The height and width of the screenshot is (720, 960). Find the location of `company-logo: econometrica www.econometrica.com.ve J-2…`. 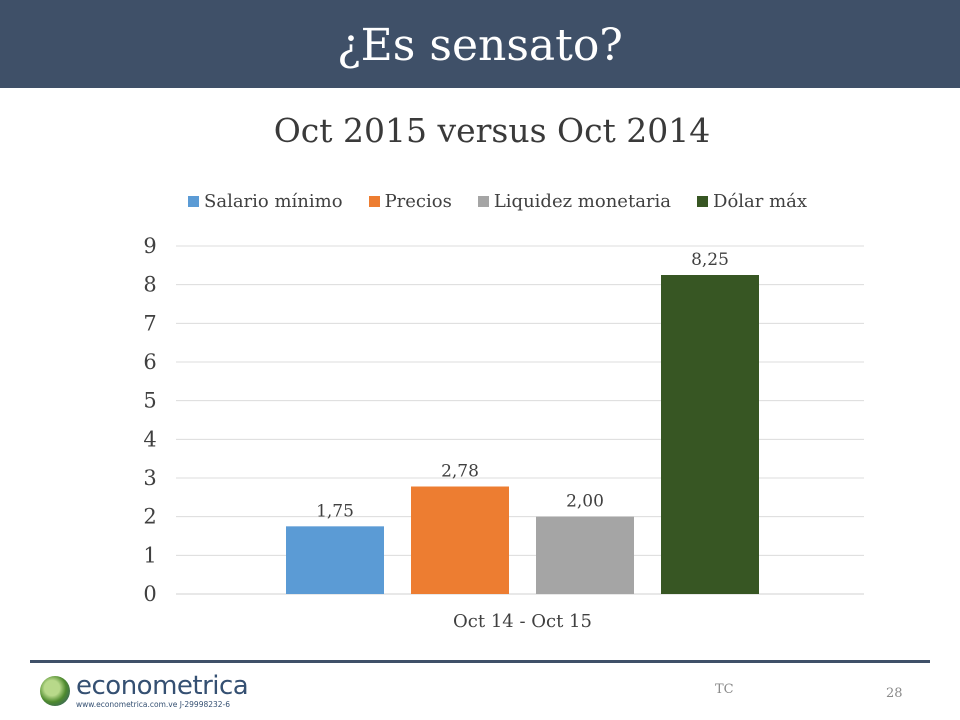

company-logo: econometrica www.econometrica.com.ve J-2… is located at coordinates (145, 691).